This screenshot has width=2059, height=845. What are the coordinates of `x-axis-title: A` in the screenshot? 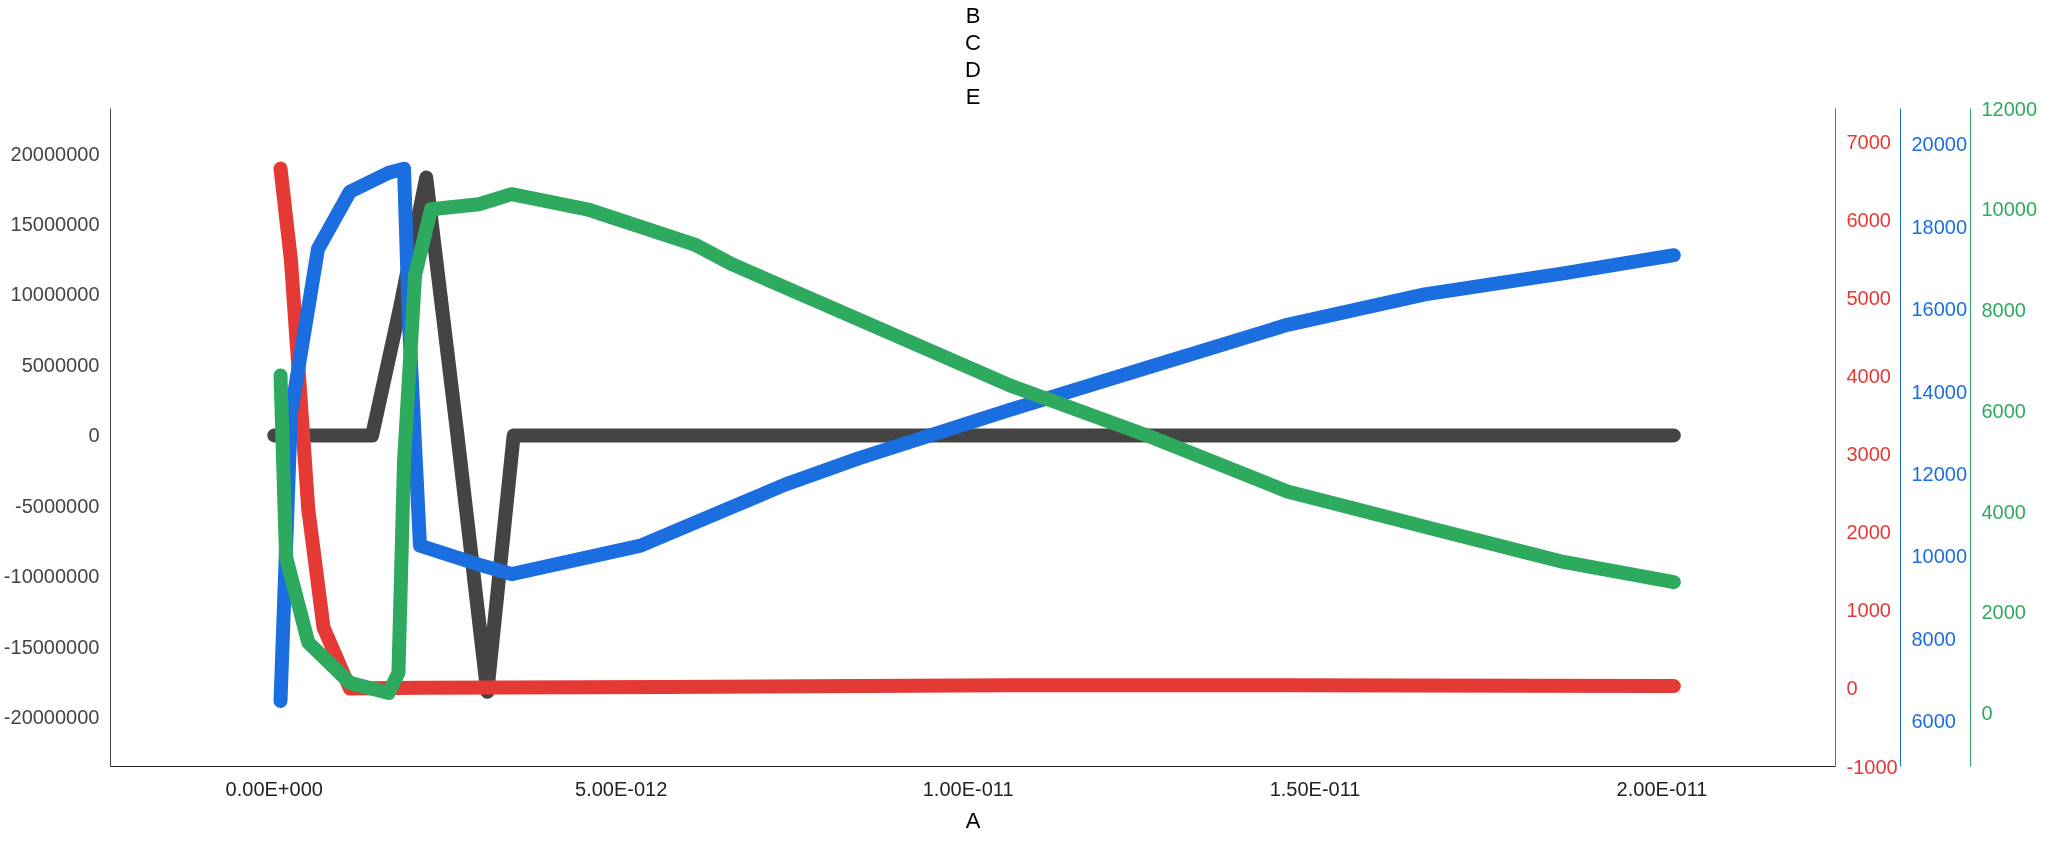 It's located at (973, 820).